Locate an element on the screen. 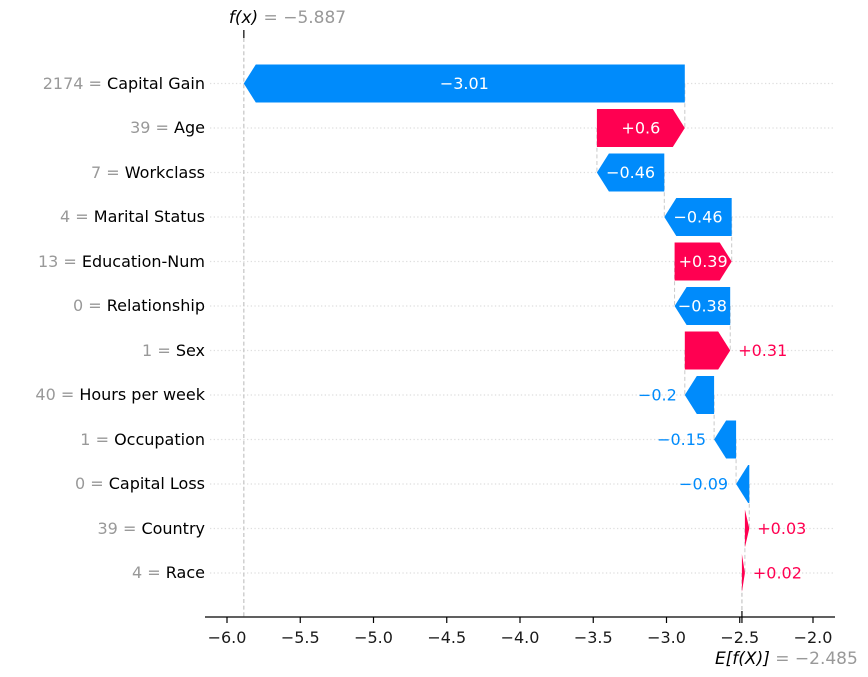 Image resolution: width=868 pixels, height=677 pixels. shap-value-label: −0.09 is located at coordinates (703, 484).